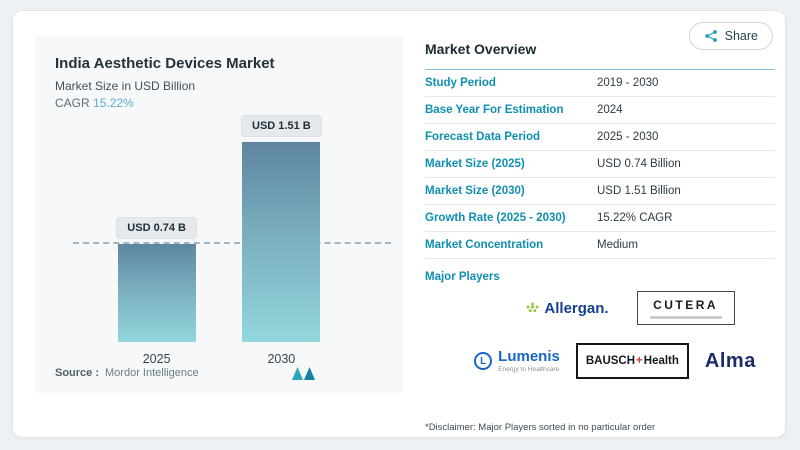 This screenshot has width=800, height=450. Describe the element at coordinates (281, 126) in the screenshot. I see `bar-value-label: USD 1.51 B` at that location.